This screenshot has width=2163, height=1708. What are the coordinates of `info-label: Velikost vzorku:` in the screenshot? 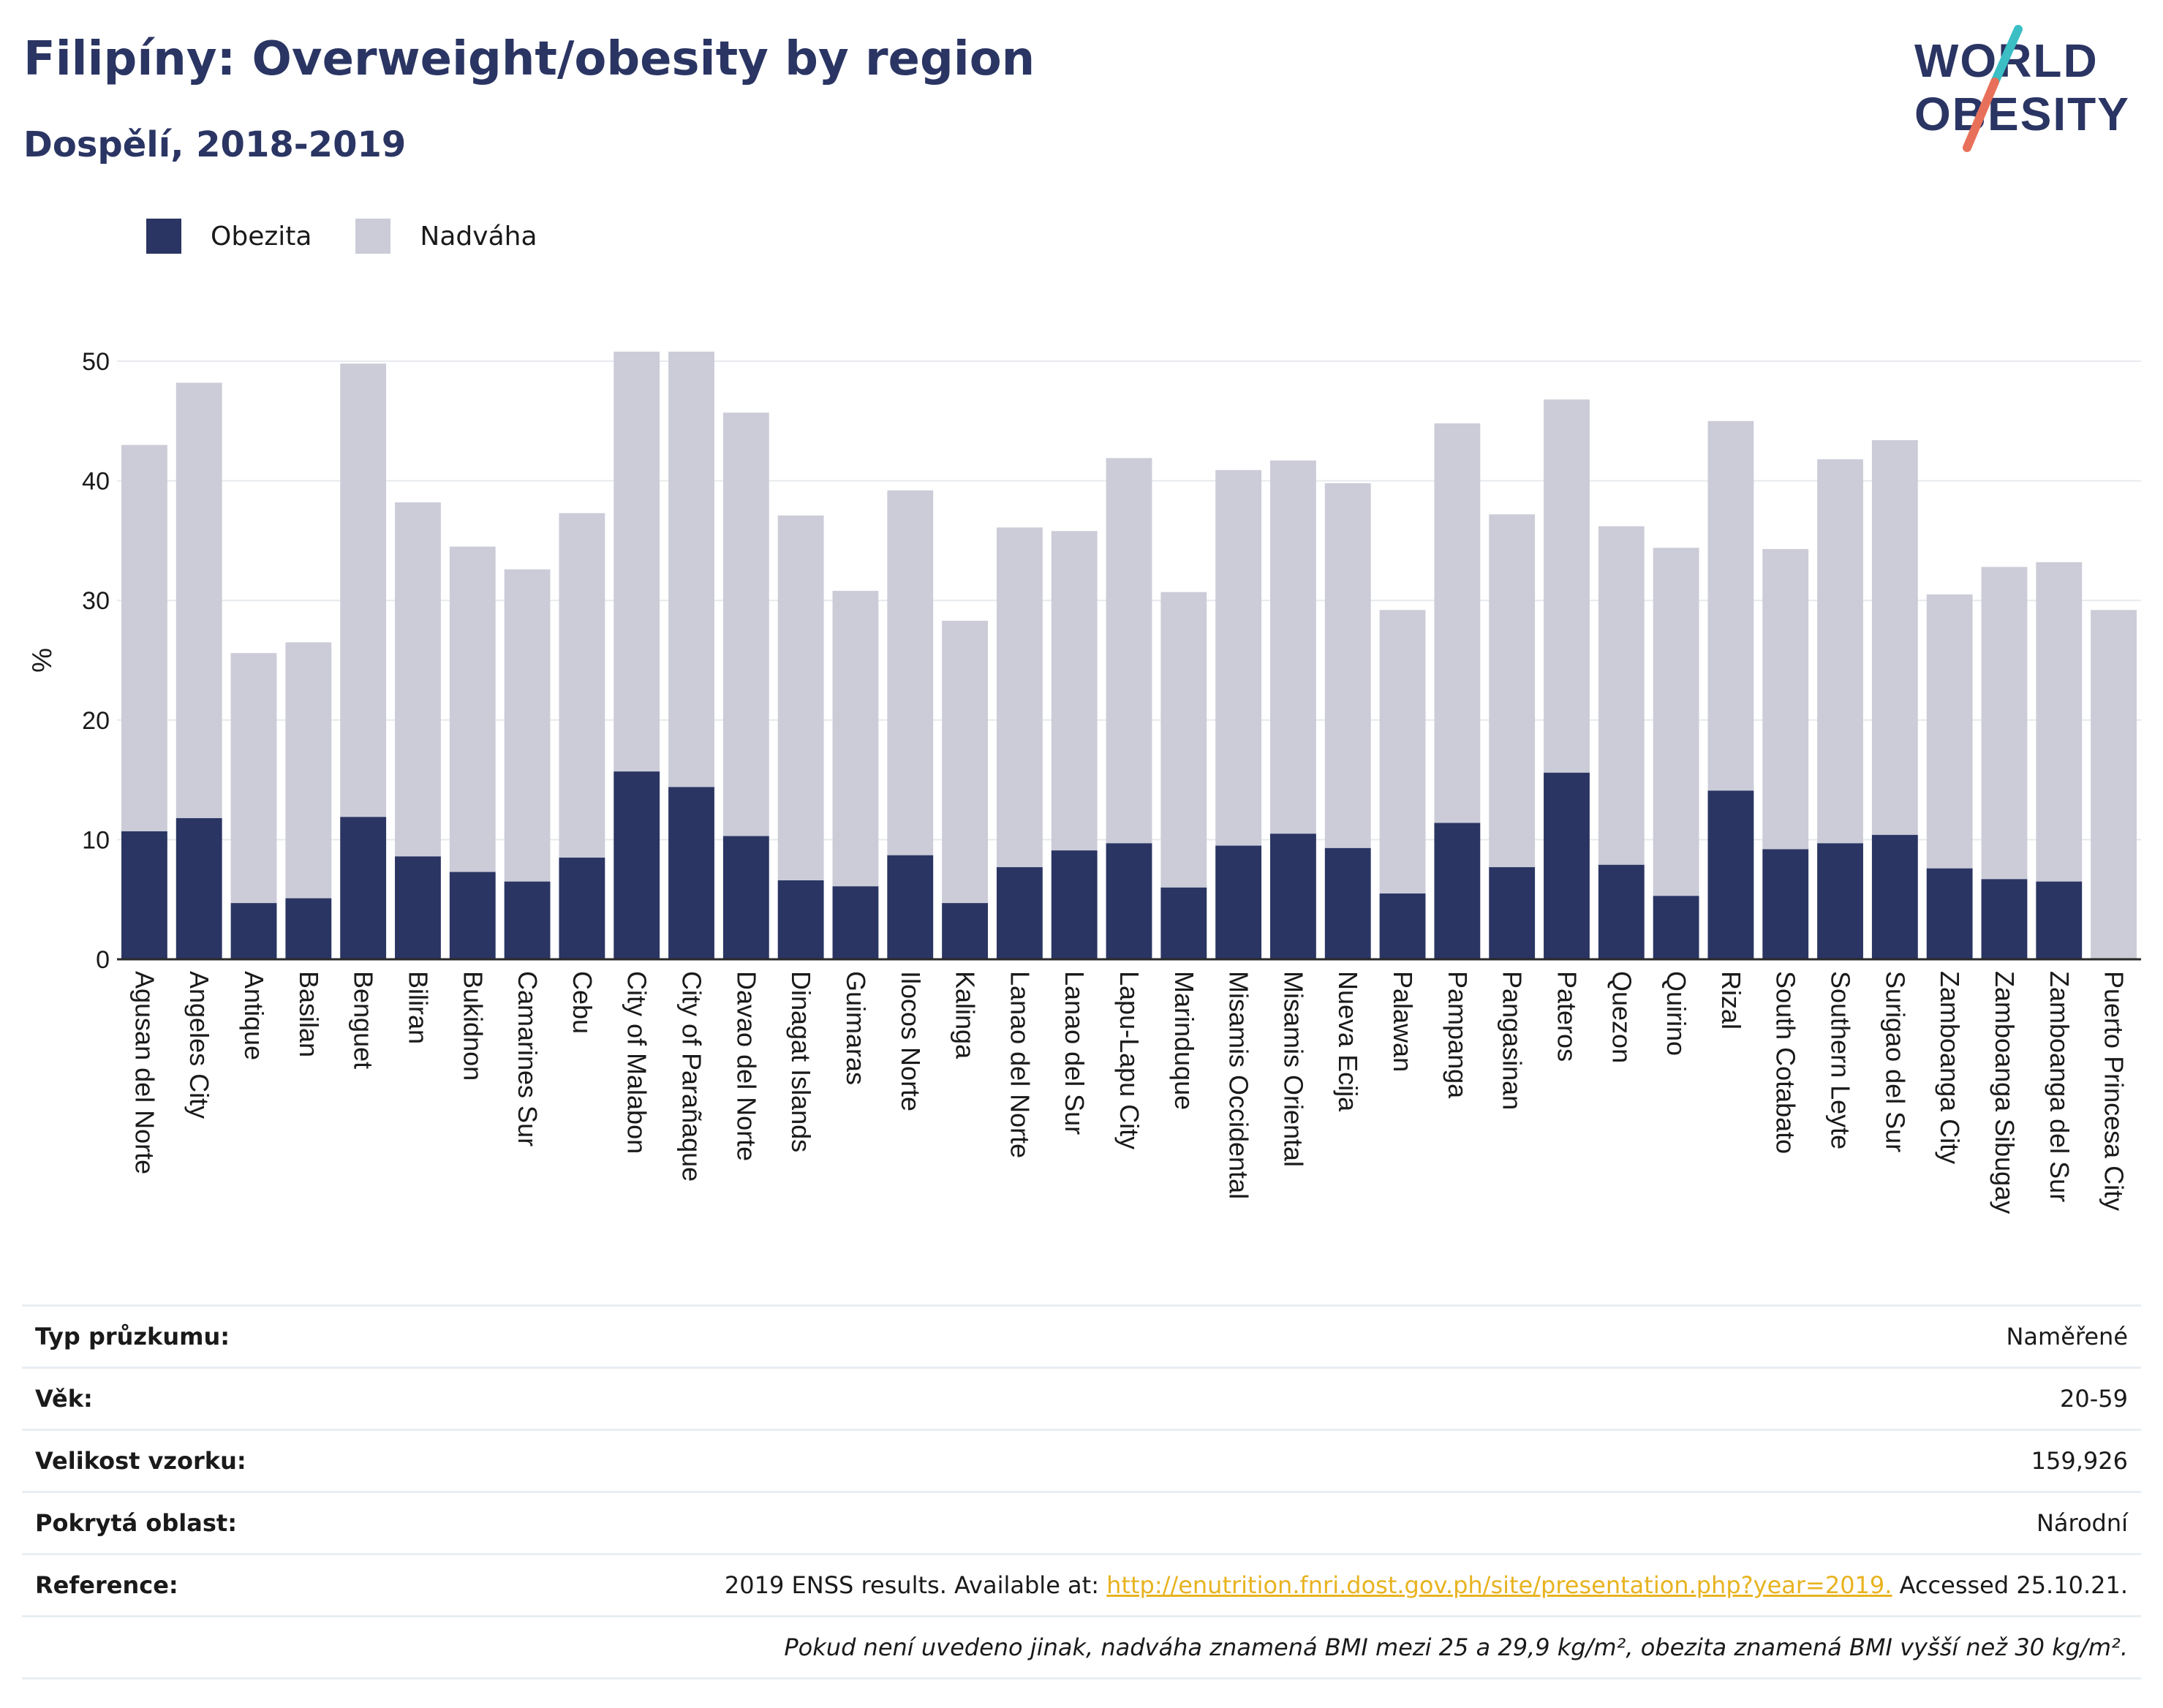 It's located at (140, 1461).